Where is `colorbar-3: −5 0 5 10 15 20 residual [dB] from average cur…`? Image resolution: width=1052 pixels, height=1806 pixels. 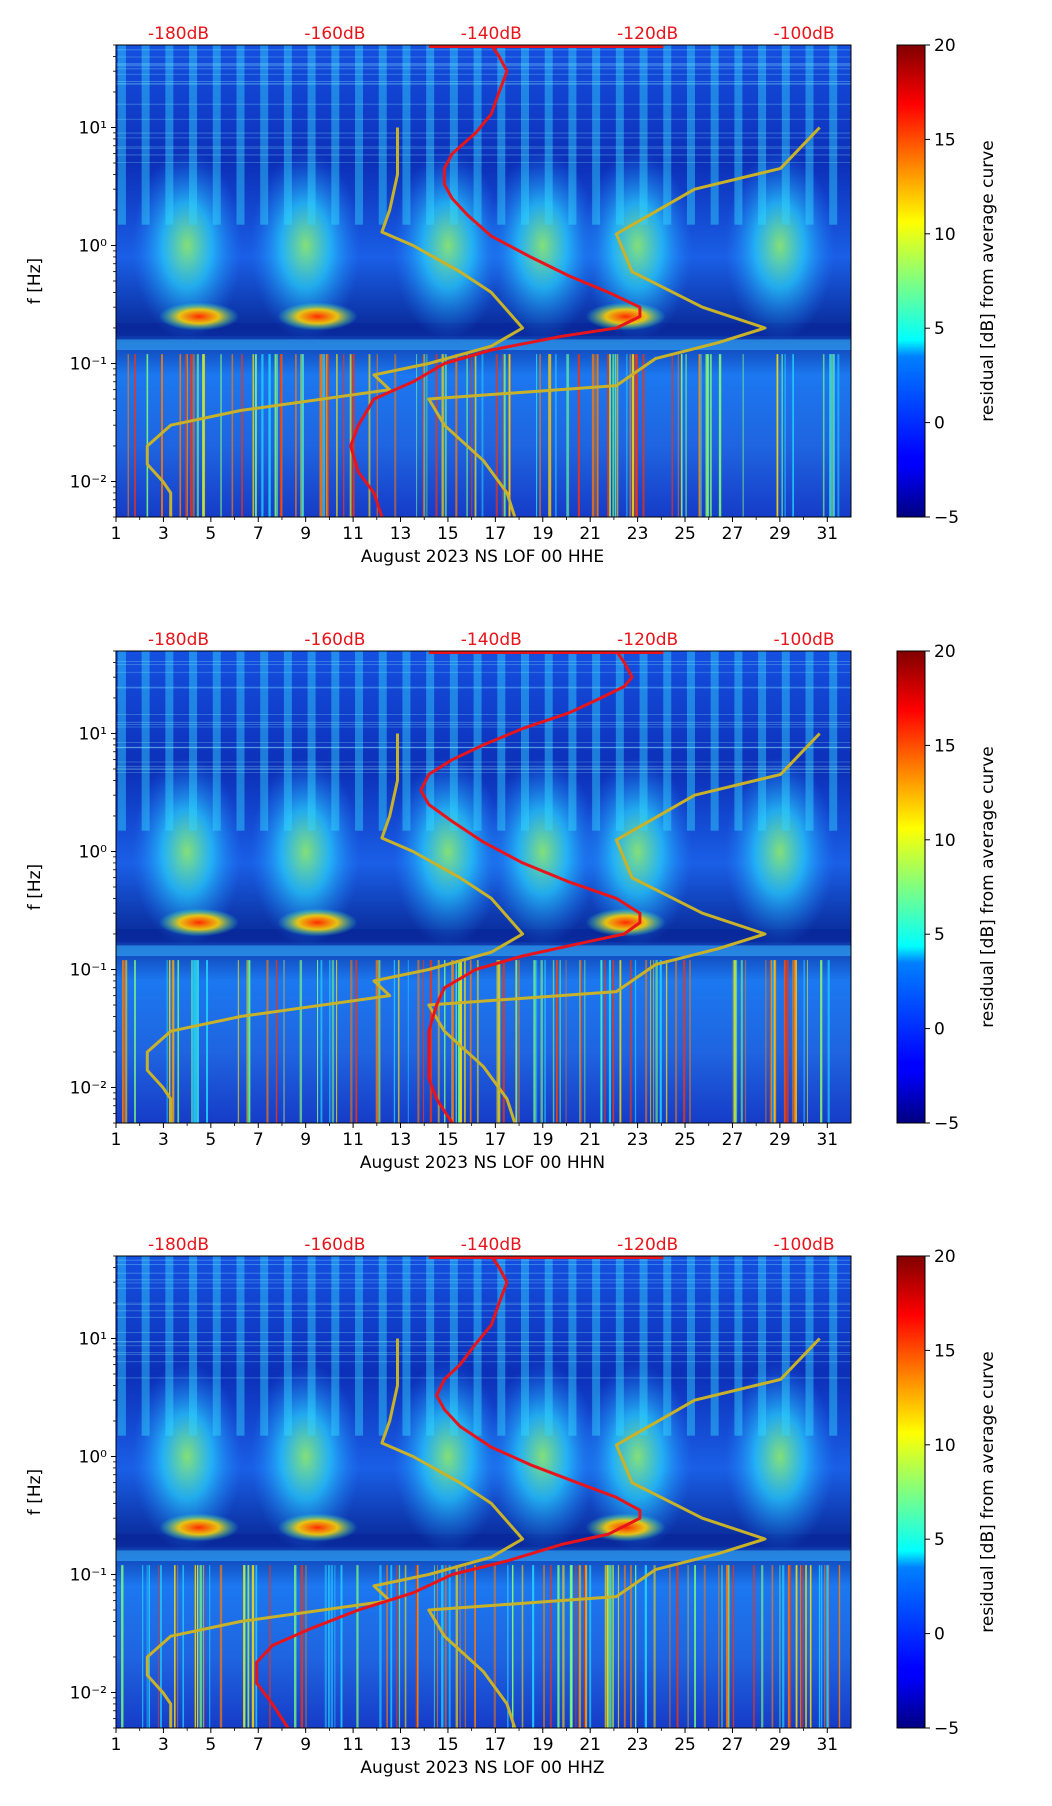 colorbar-3: −5 0 5 10 15 20 residual [dB] from average cur… is located at coordinates (947, 1493).